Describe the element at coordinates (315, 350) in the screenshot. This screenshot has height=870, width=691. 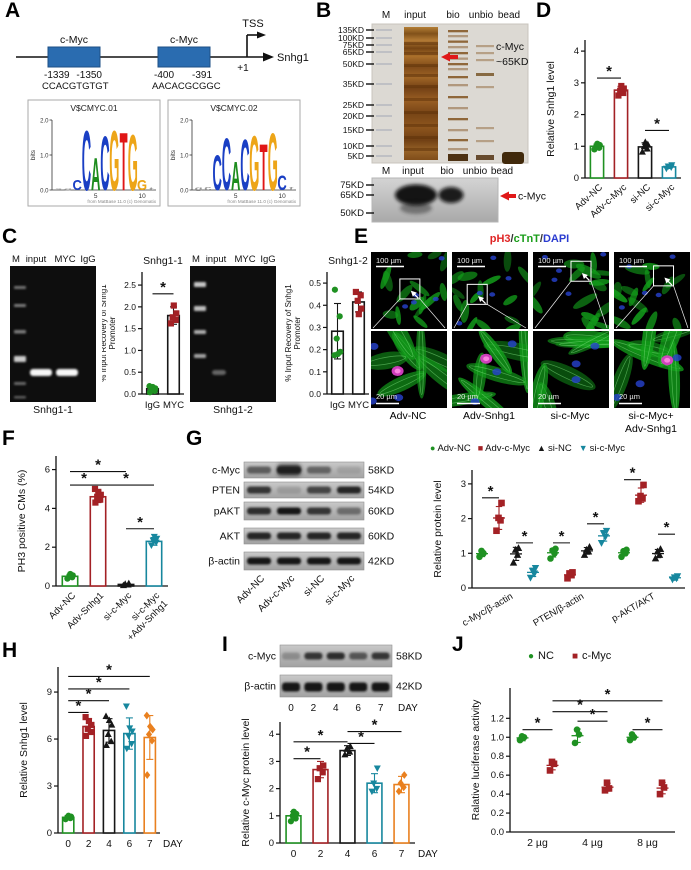
I see `svg-text: 0.2` at that location.